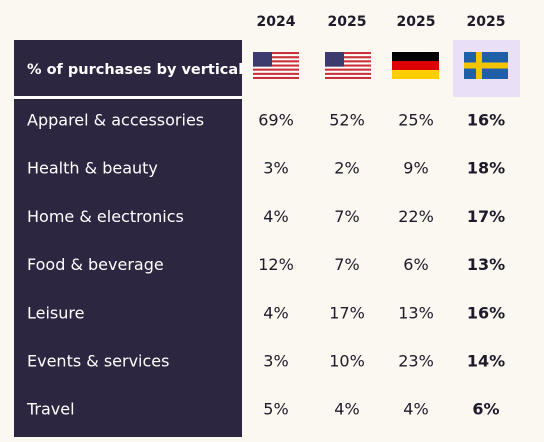 The height and width of the screenshot is (442, 544). I want to click on row-label: Home & electronics, so click(105, 216).